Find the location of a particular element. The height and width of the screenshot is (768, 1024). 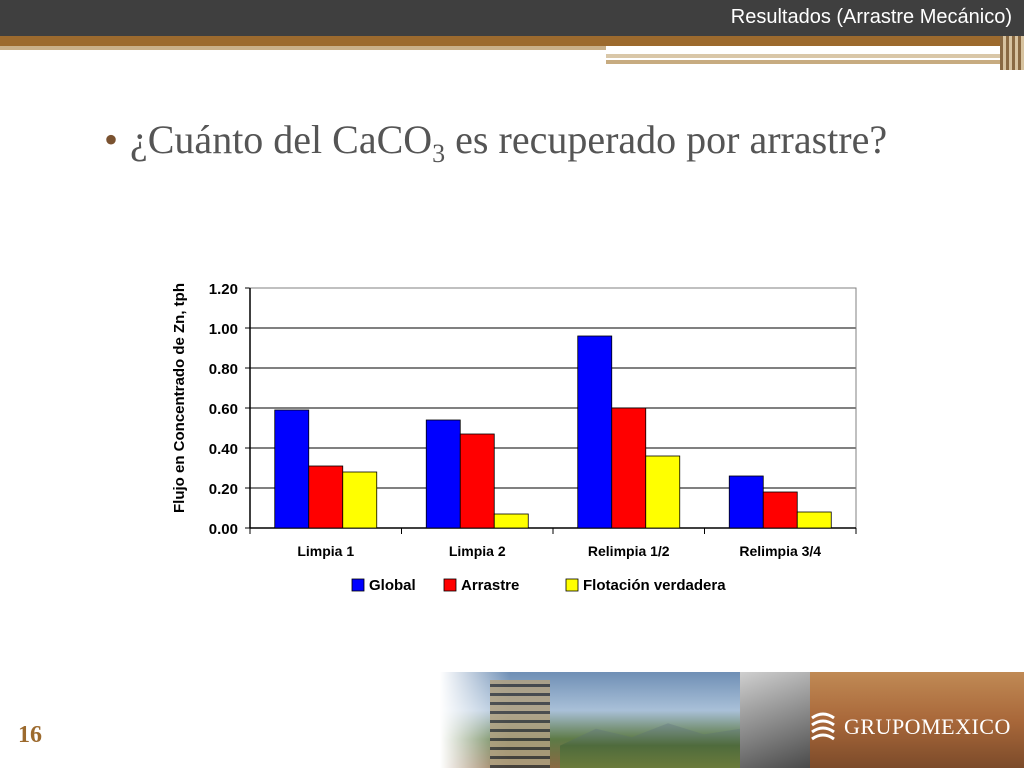

y-tick-label: 0.00 is located at coordinates (223, 529).